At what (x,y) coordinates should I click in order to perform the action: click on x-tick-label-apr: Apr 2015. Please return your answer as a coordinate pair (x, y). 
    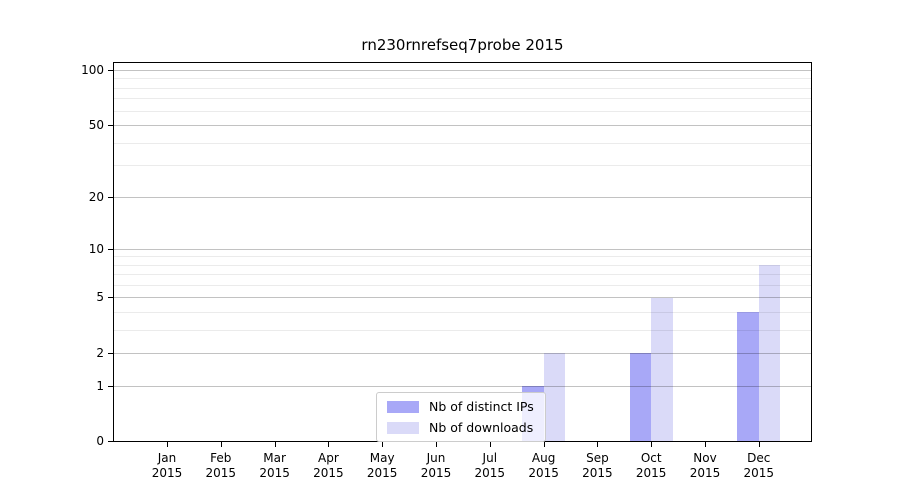
    Looking at the image, I should click on (328, 466).